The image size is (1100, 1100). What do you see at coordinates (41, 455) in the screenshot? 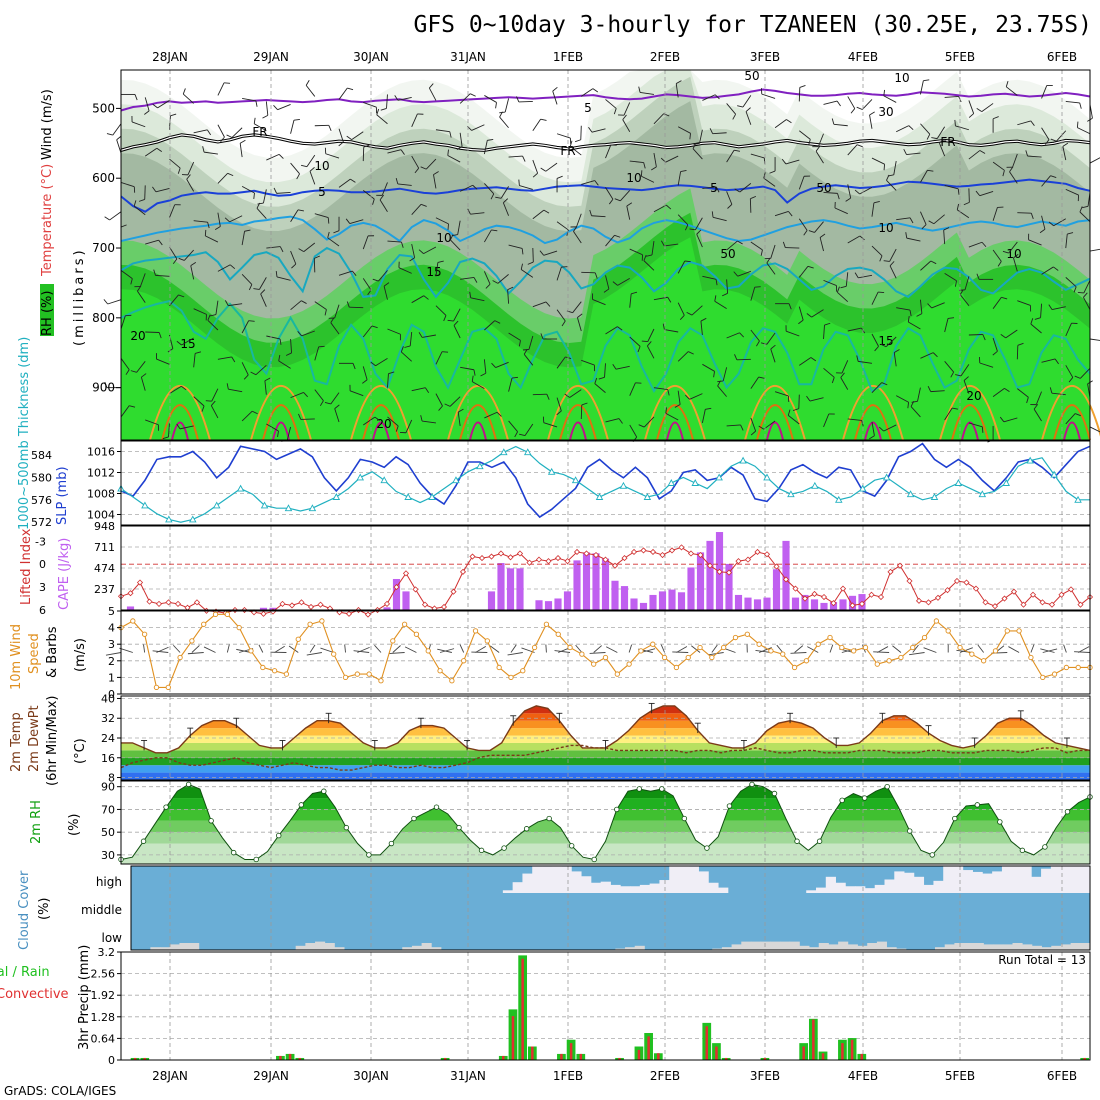
I see `thickness-tick-label-3: 584` at bounding box center [41, 455].